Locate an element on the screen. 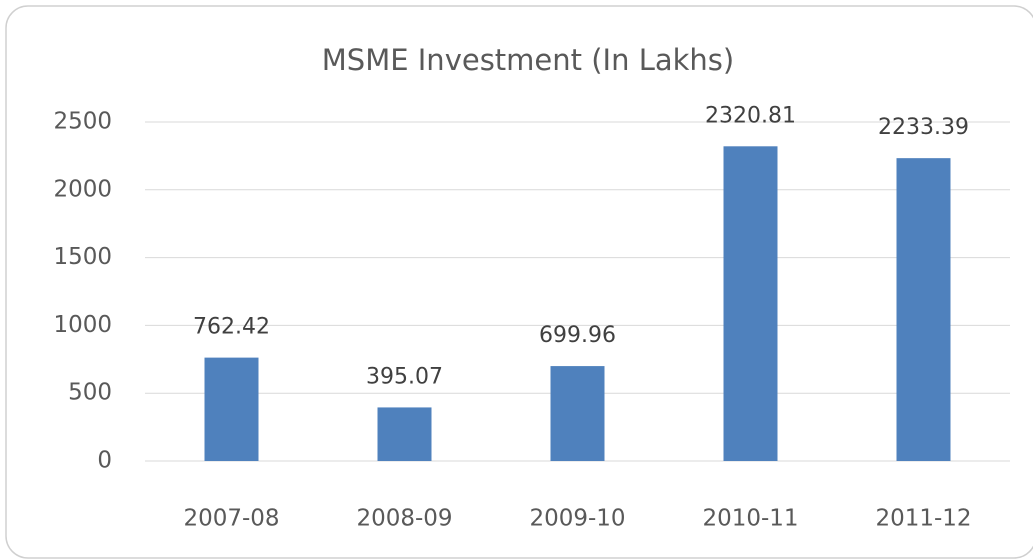 The image size is (1033, 560). data-label: 2320.81 is located at coordinates (750, 115).